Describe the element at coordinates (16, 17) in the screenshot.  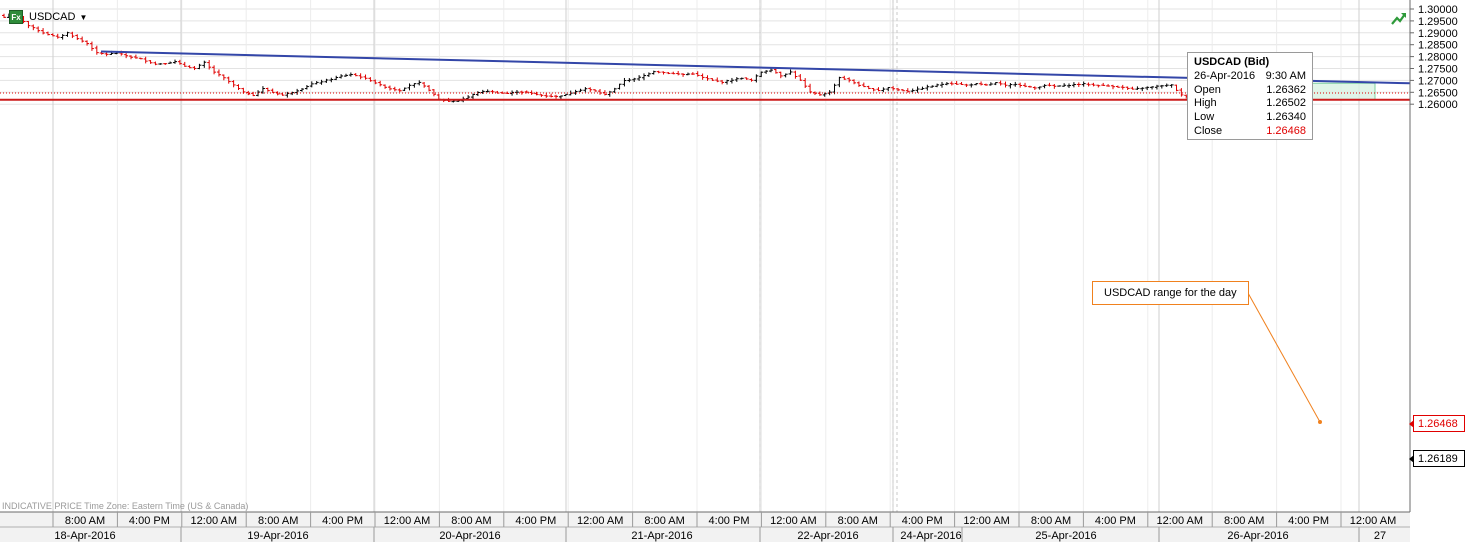
I see `fx-icon: Fx` at that location.